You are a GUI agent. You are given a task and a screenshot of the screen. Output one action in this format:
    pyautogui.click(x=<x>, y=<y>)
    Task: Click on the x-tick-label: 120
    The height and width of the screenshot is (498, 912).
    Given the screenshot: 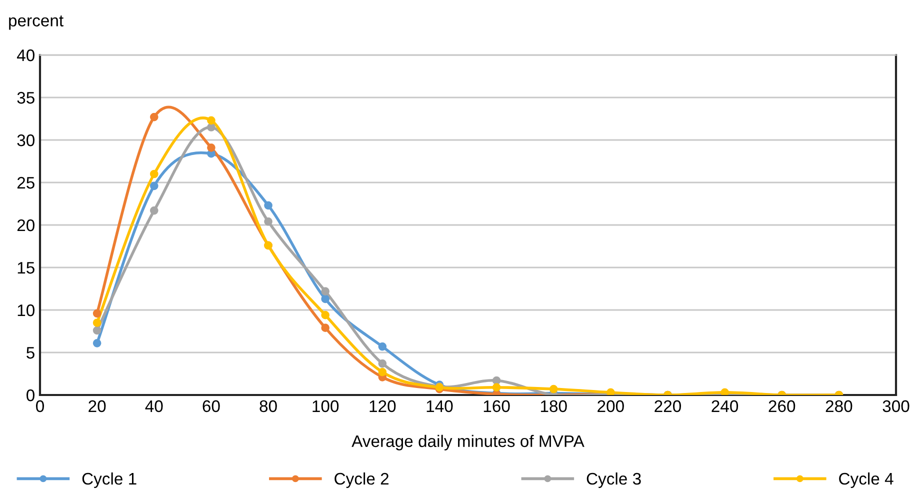 What is the action you would take?
    pyautogui.click(x=383, y=406)
    